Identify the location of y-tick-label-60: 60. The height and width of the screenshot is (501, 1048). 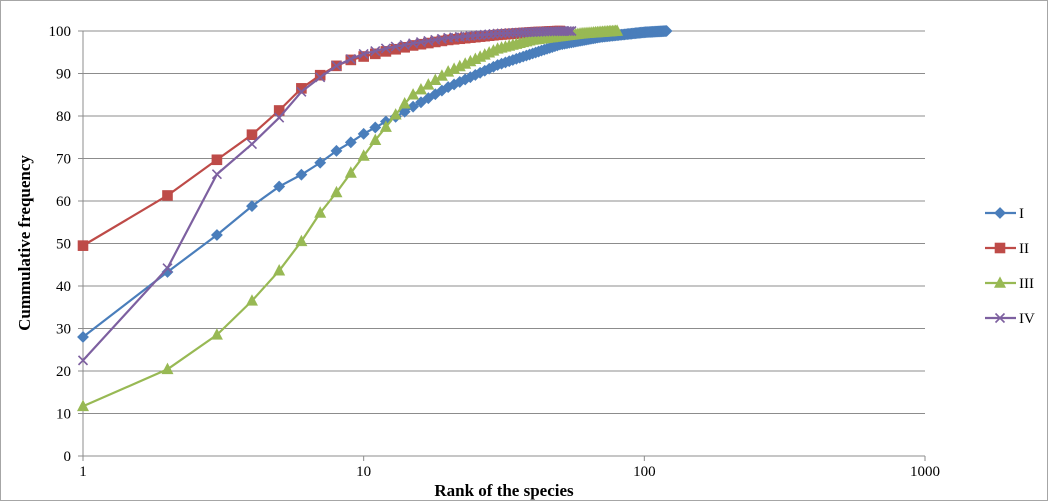
(63, 202).